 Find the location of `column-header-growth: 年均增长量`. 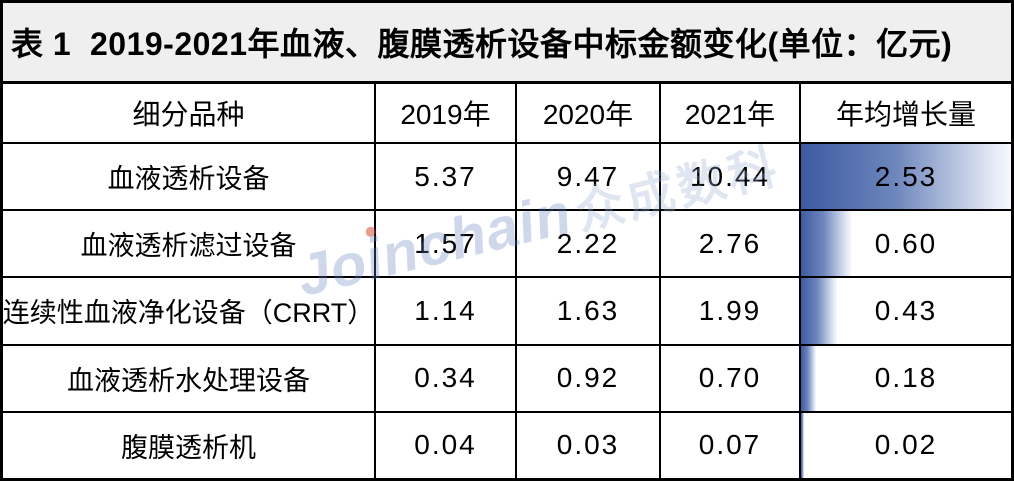

column-header-growth: 年均增长量 is located at coordinates (906, 113).